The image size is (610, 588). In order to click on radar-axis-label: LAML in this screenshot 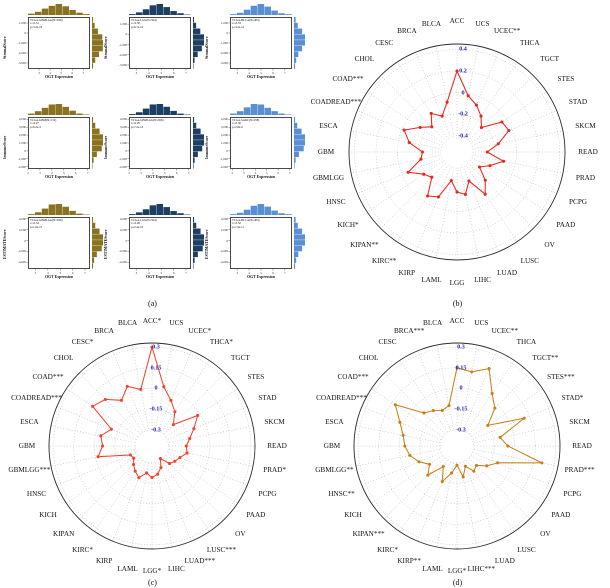, I will do `click(127, 568)`.